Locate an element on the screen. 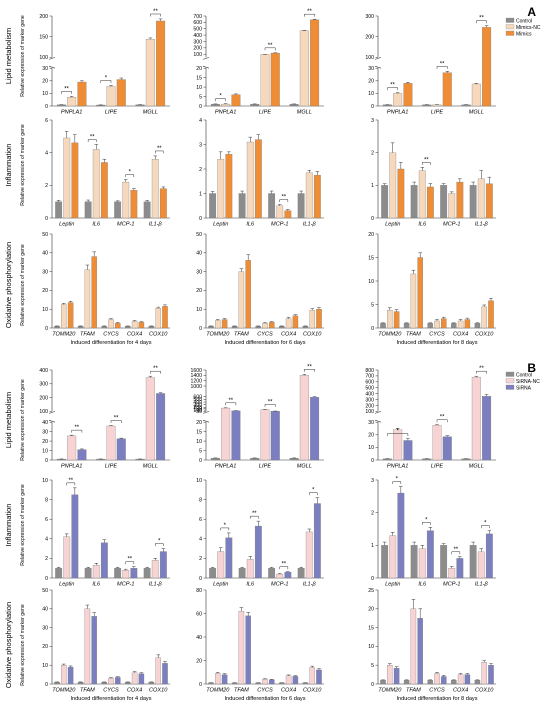  y-tick-label: 30 is located at coordinates (45, 628).